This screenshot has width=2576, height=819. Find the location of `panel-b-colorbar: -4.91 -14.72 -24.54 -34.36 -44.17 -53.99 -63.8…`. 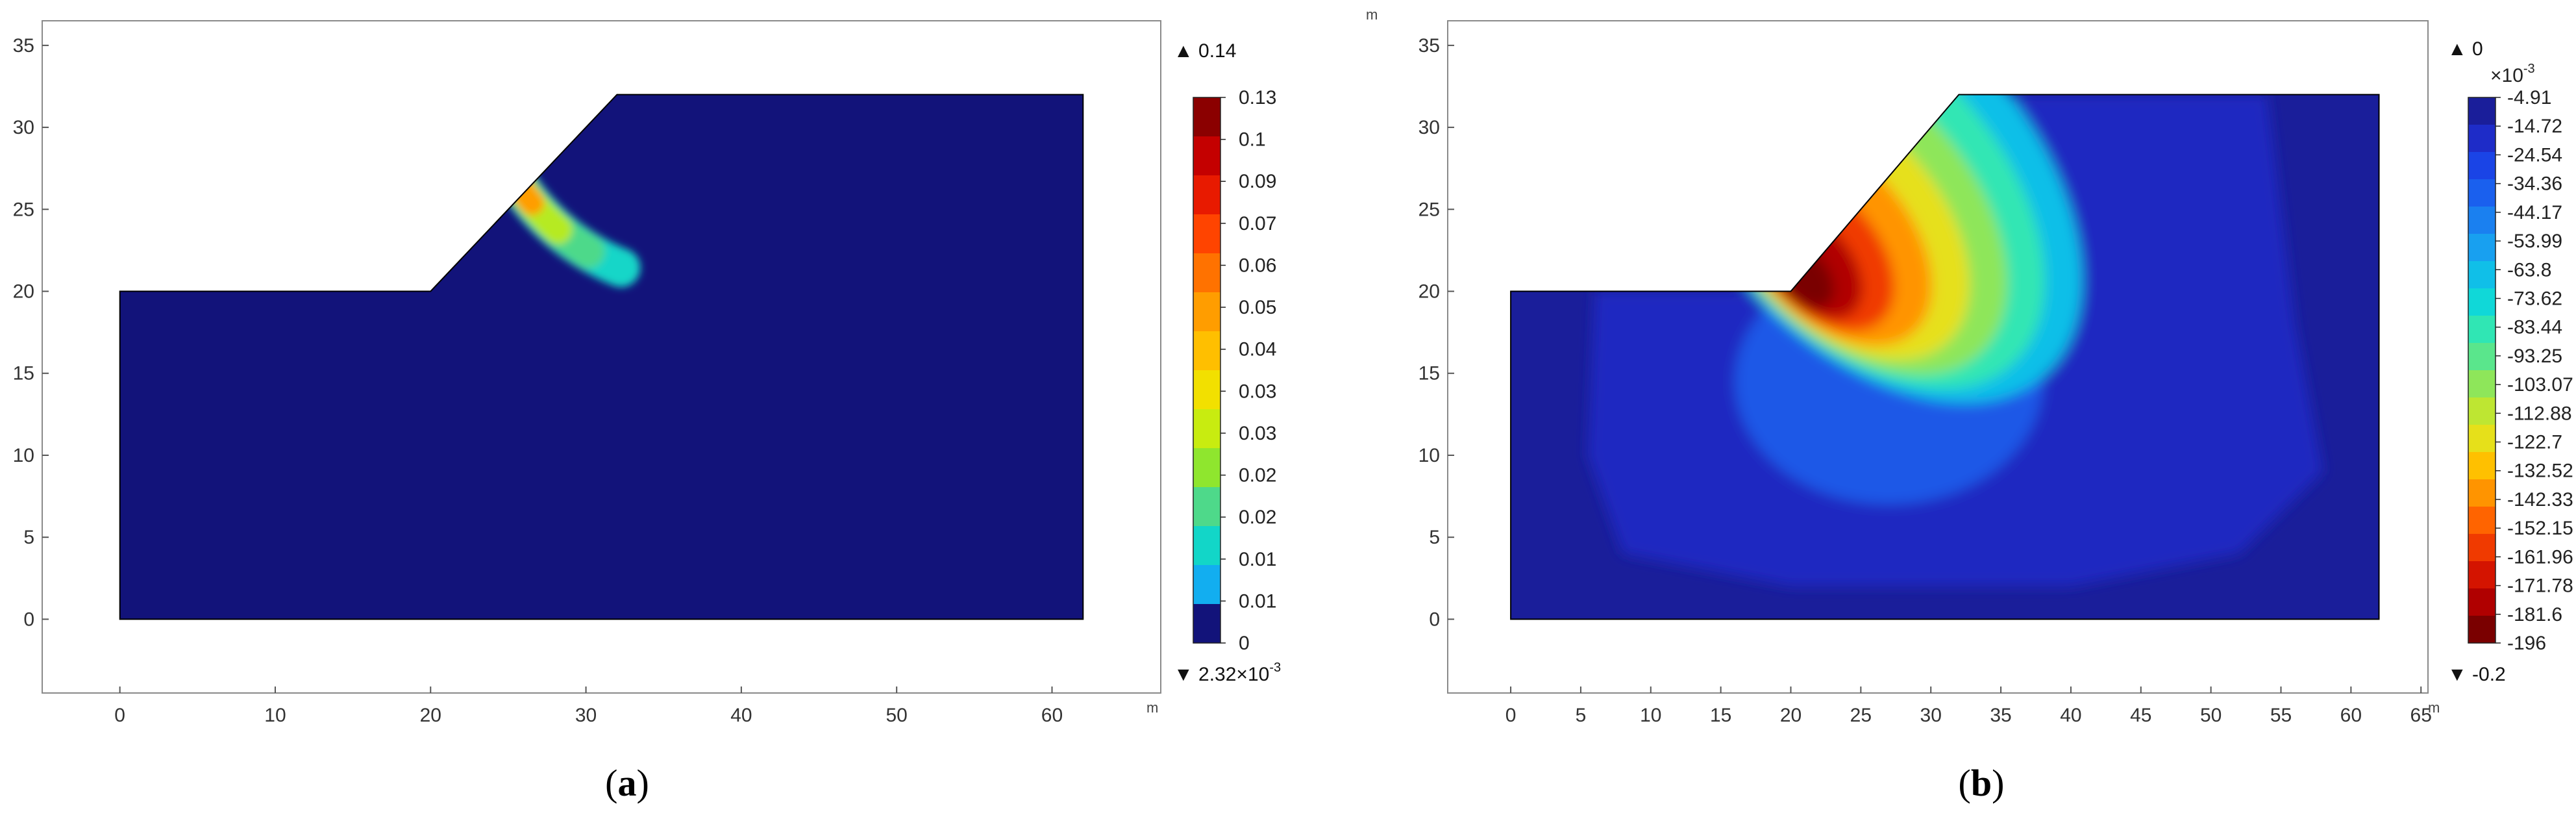

panel-b-colorbar: -4.91 -14.72 -24.54 -34.36 -44.17 -53.99 -63.8… is located at coordinates (2520, 370).